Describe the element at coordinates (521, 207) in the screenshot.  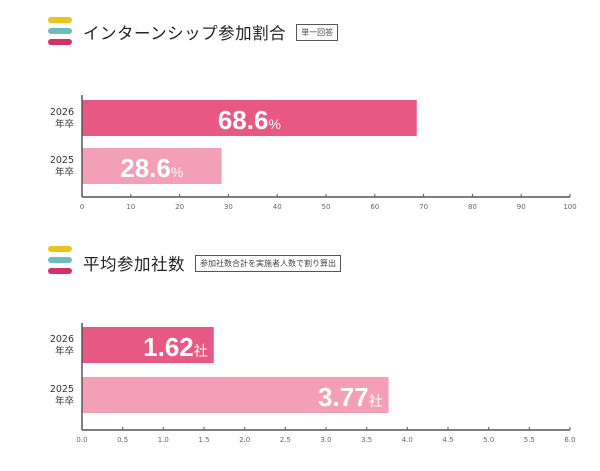
I see `x-tick-label: 90` at that location.